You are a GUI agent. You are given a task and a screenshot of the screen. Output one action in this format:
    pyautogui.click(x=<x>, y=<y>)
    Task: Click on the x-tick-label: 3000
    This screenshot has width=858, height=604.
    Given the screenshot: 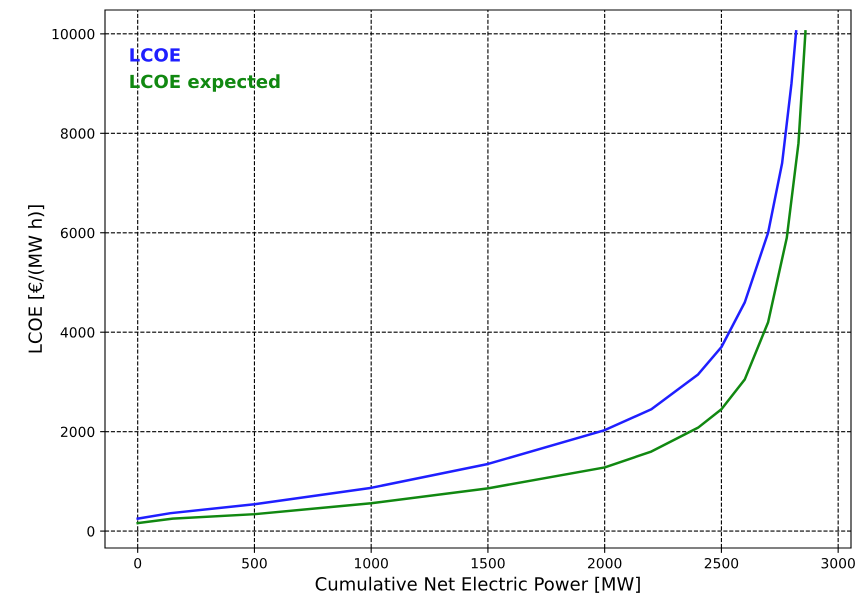 What is the action you would take?
    pyautogui.click(x=838, y=563)
    